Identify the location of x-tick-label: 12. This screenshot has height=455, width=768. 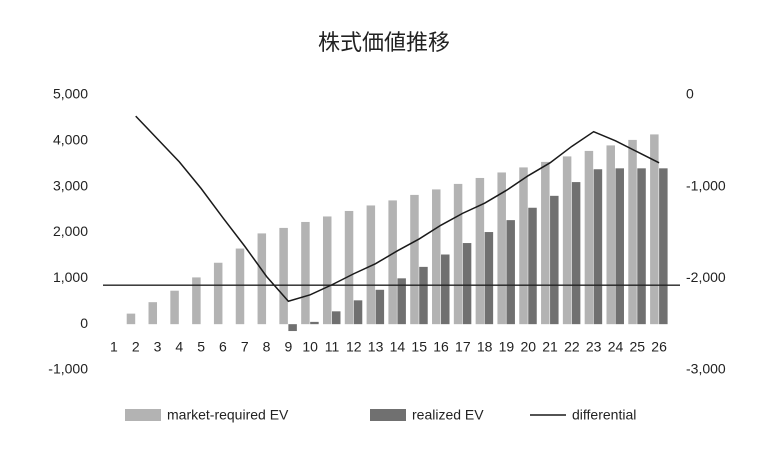
(354, 347).